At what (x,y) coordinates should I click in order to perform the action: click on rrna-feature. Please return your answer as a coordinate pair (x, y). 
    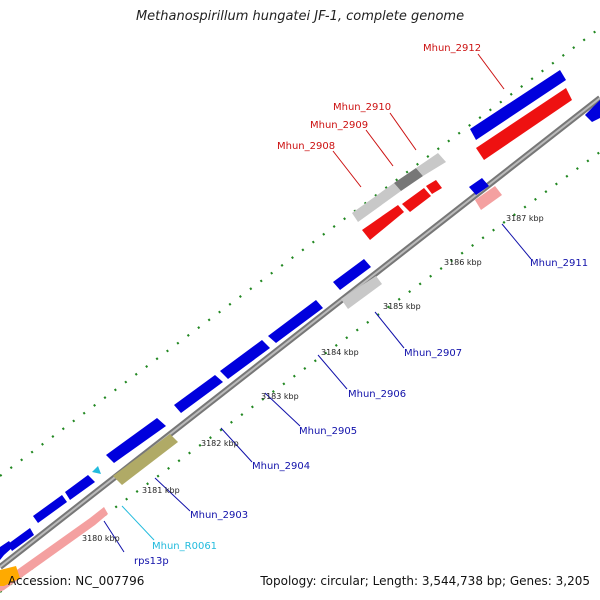
    Looking at the image, I should click on (54, 549).